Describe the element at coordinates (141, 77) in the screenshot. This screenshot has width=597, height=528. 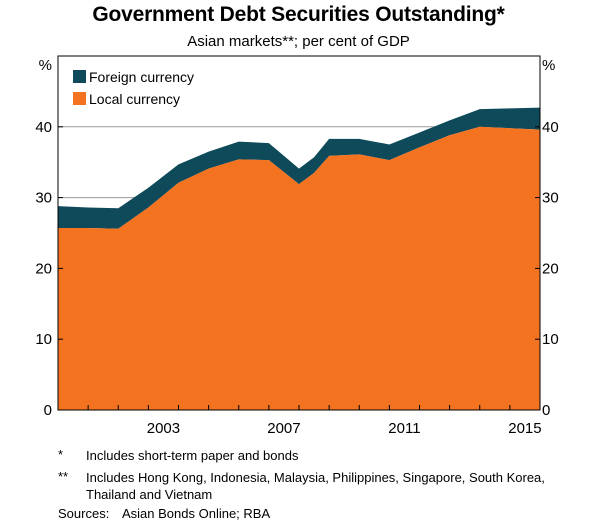
I see `legend-label-foreign-currency: Foreign currency` at that location.